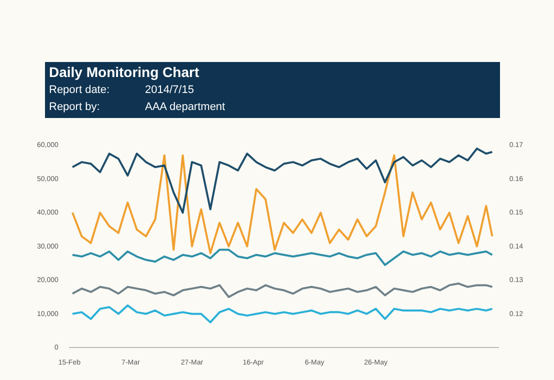 This screenshot has height=380, width=554. I want to click on chart-title: Daily Monitoring Chart, so click(124, 72).